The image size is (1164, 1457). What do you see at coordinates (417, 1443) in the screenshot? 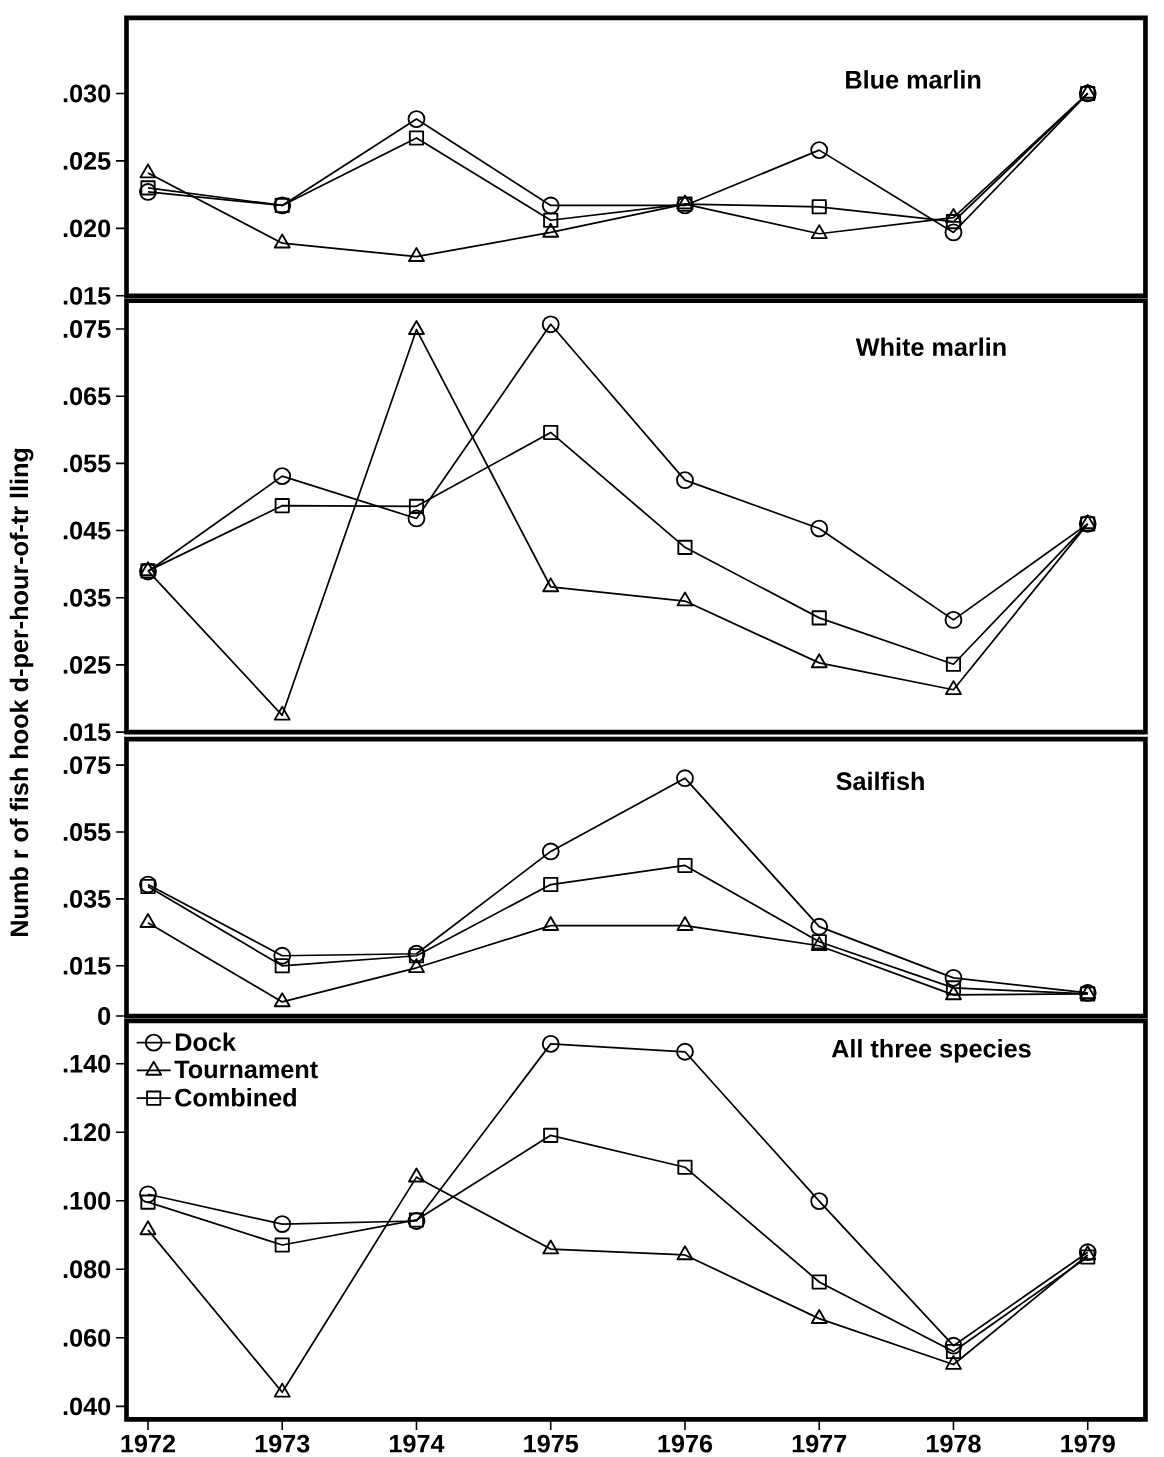
I see `x-tick-label: 1974` at bounding box center [417, 1443].